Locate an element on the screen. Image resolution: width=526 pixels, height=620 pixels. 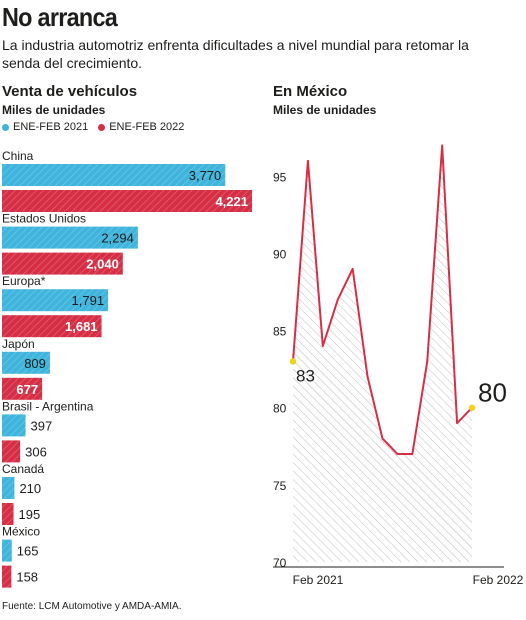
y-tick-label: 95 is located at coordinates (280, 177).